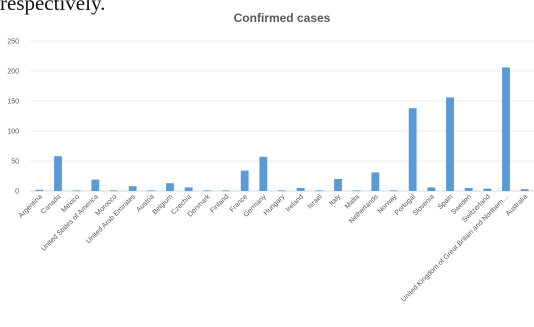  Describe the element at coordinates (53, 7) in the screenshot. I see `caption-text: respectively.` at that location.